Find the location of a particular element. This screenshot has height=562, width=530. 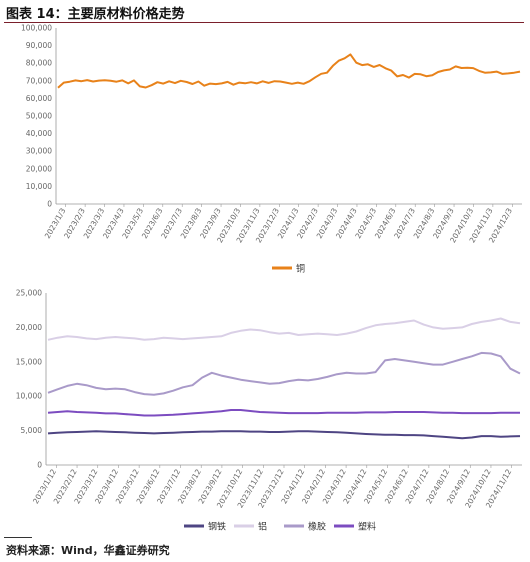

materials-y-tick-label: 0 is located at coordinates (39, 465).